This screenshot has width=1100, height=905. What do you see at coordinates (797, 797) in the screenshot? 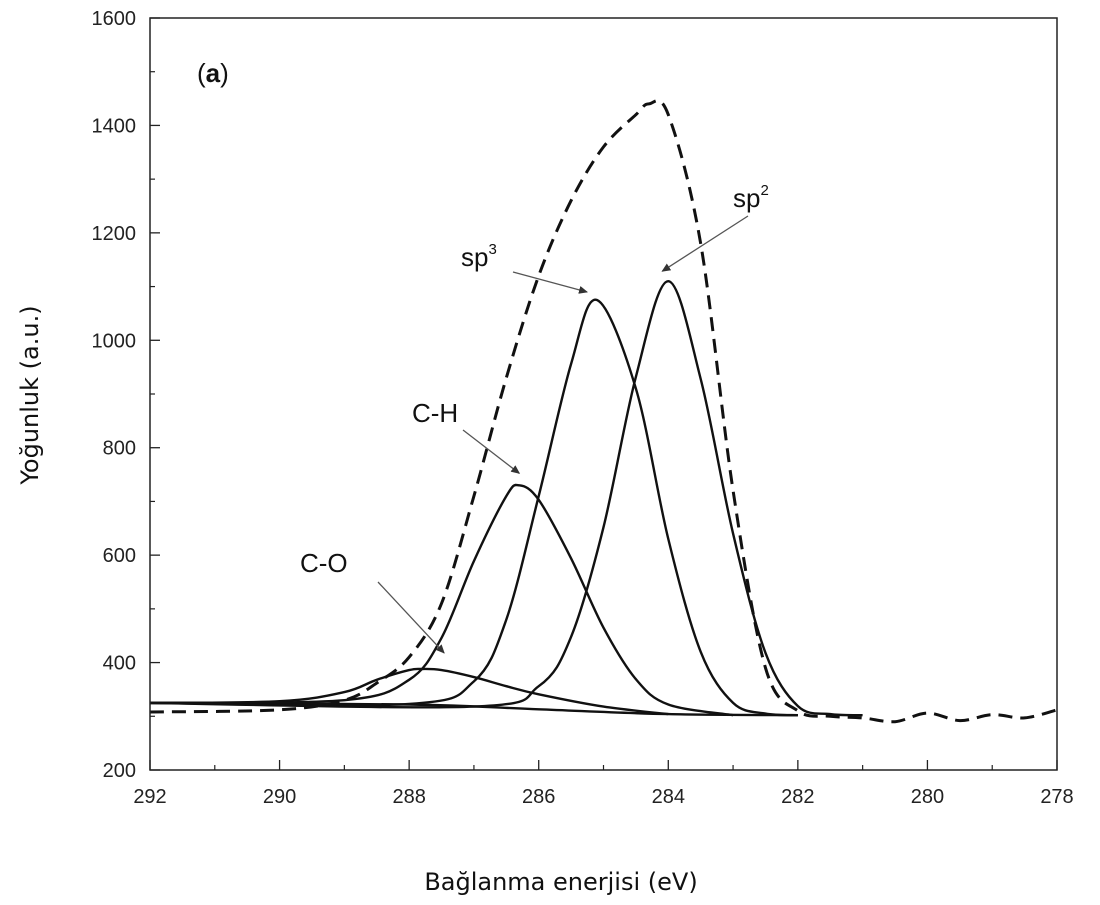
I see `x-tick-label: 282` at bounding box center [797, 797].